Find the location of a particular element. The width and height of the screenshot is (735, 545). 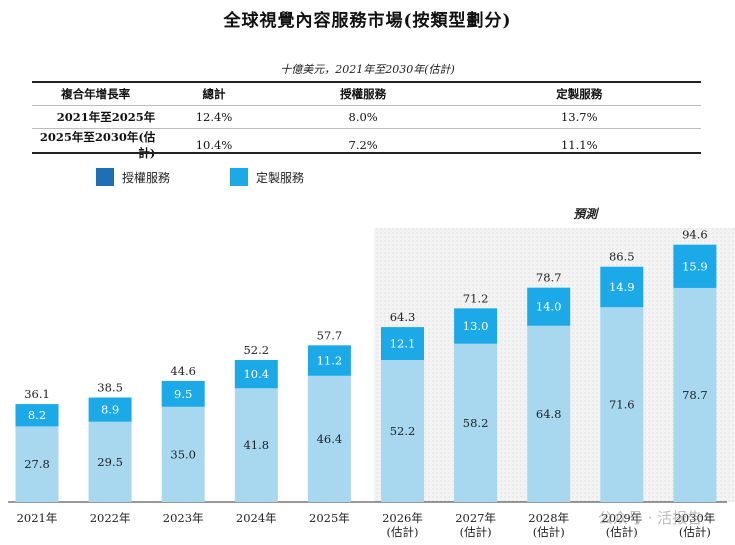

data-label-custom: 15.9 is located at coordinates (695, 266).